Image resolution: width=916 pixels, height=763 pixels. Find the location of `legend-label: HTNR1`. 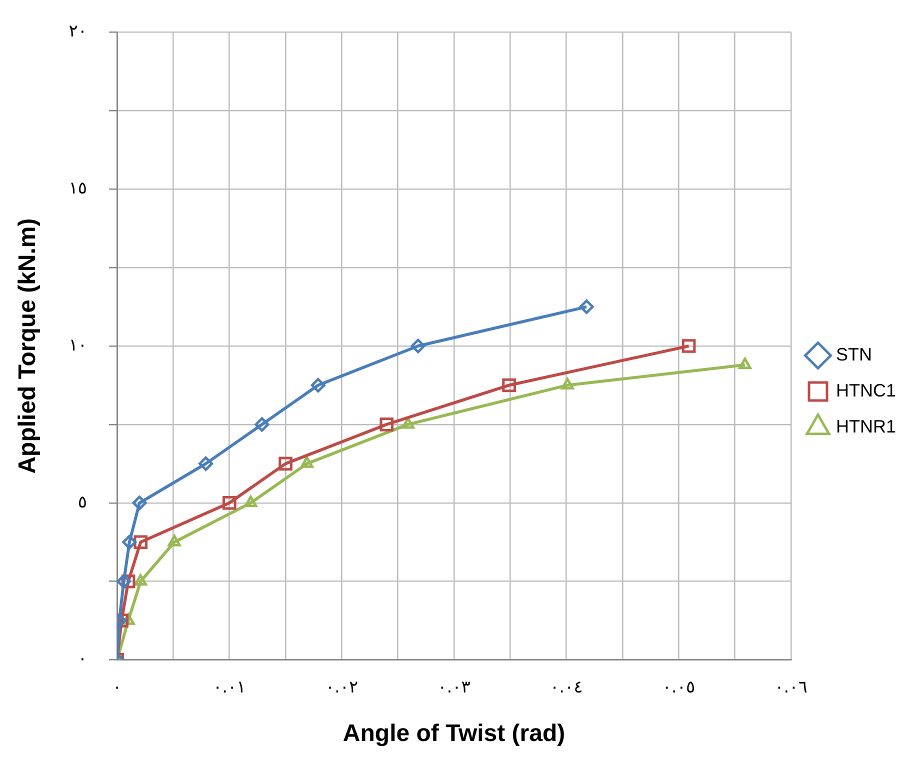

legend-label: HTNR1 is located at coordinates (866, 426).